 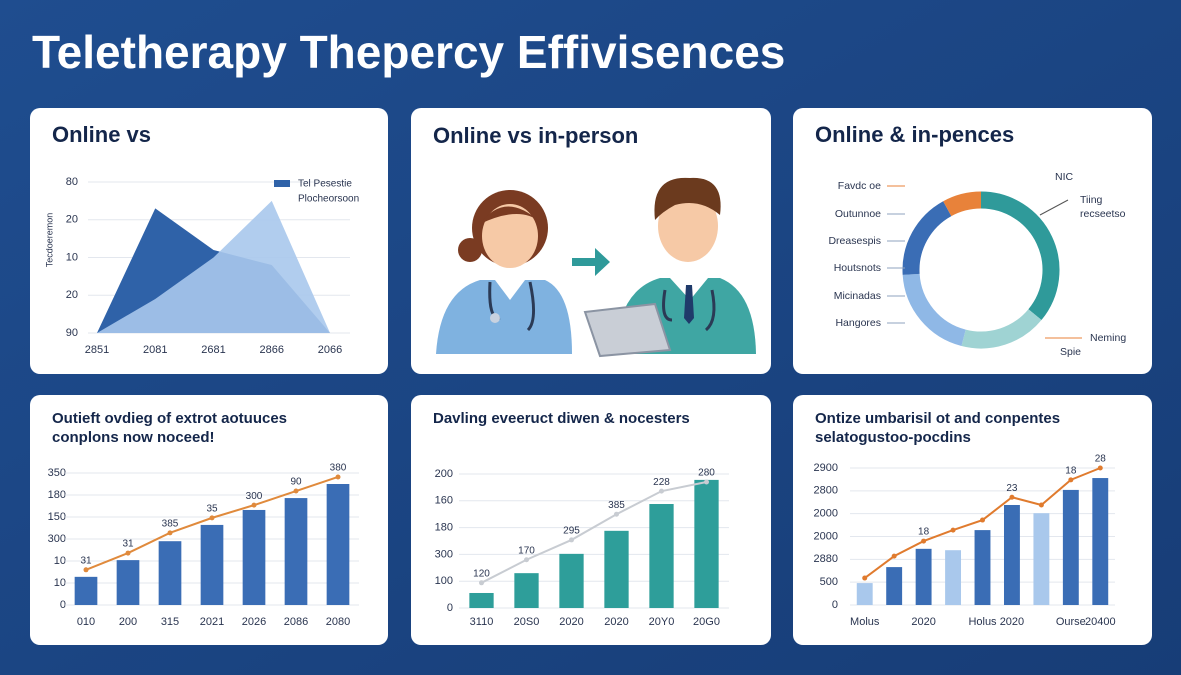 I want to click on x-tick-label: Holus, so click(x=982, y=622).